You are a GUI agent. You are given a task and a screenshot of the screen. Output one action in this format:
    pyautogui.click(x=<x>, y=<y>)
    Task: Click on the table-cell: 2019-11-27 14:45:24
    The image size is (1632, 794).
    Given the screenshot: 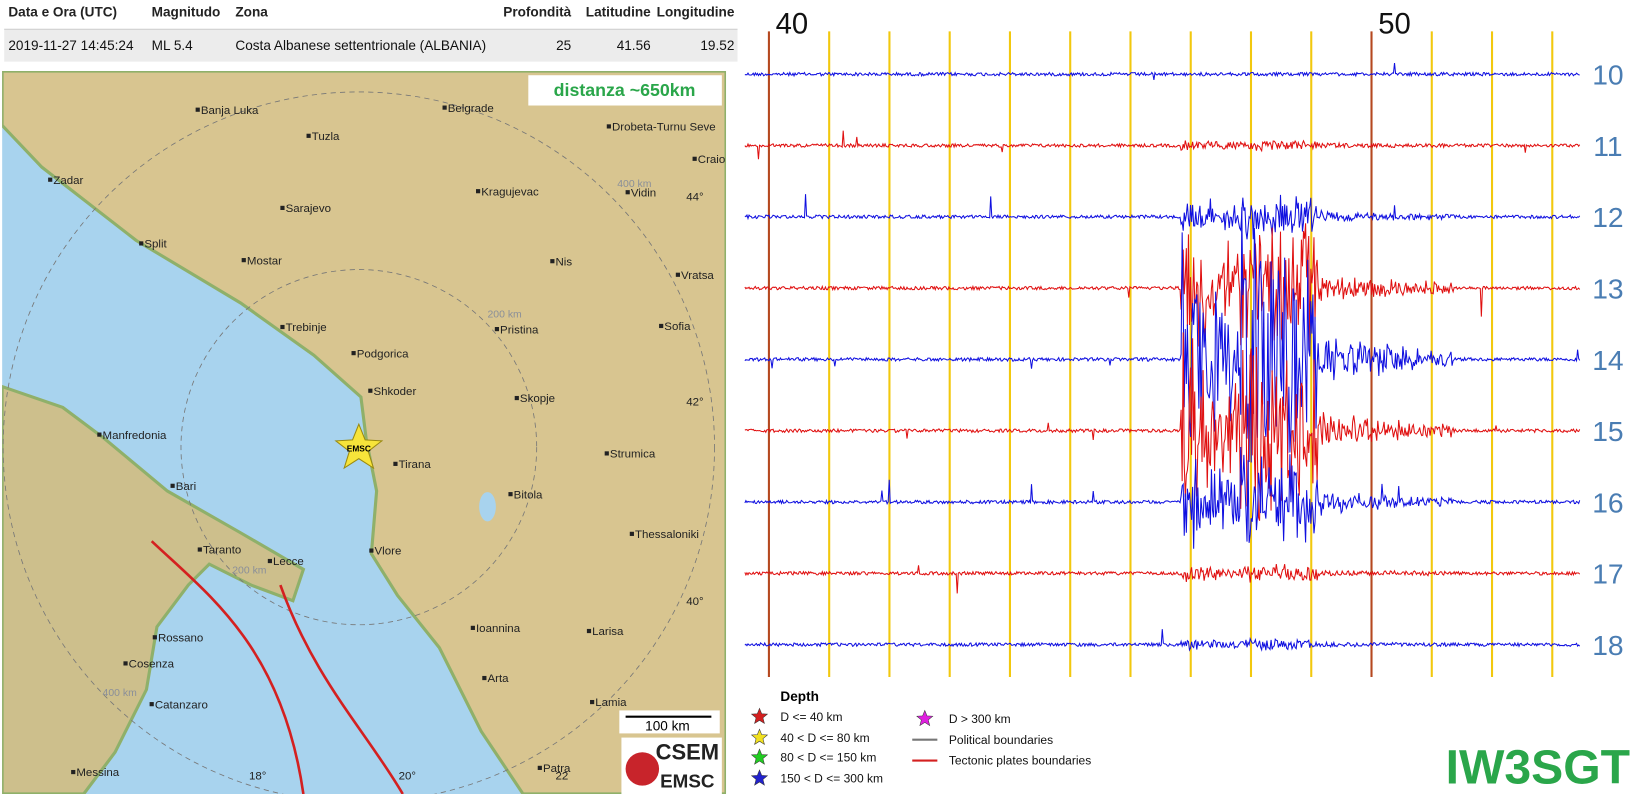 What is the action you would take?
    pyautogui.click(x=71, y=45)
    